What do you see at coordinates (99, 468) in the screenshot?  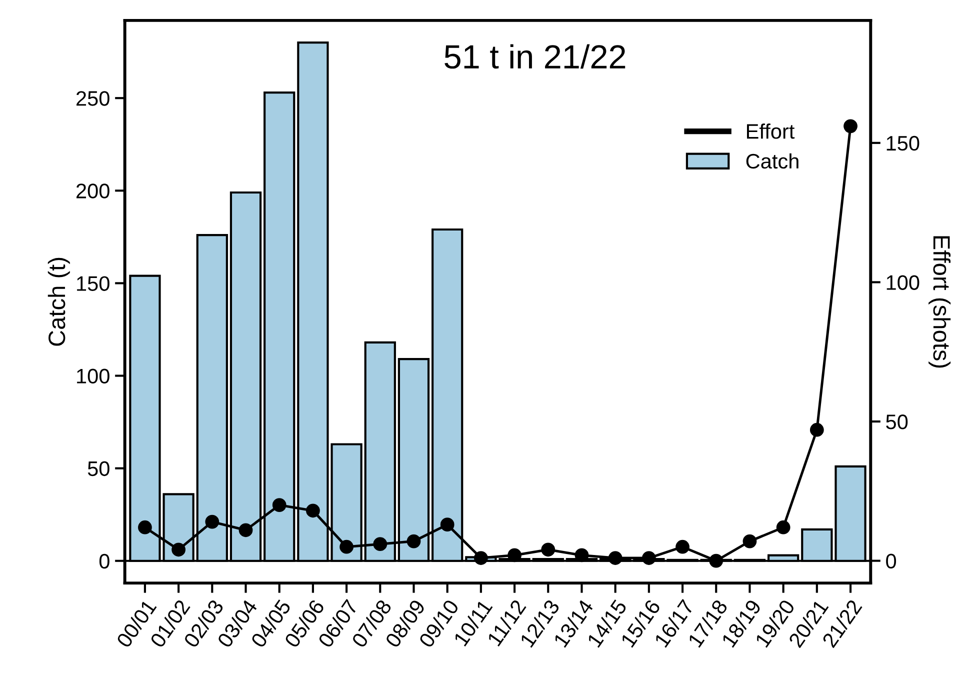 I see `y-tick-label: 50` at bounding box center [99, 468].